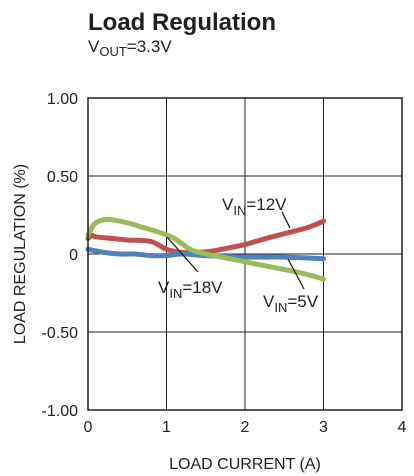  What do you see at coordinates (62, 99) in the screenshot?
I see `y-tick-label: 1.00` at bounding box center [62, 99].